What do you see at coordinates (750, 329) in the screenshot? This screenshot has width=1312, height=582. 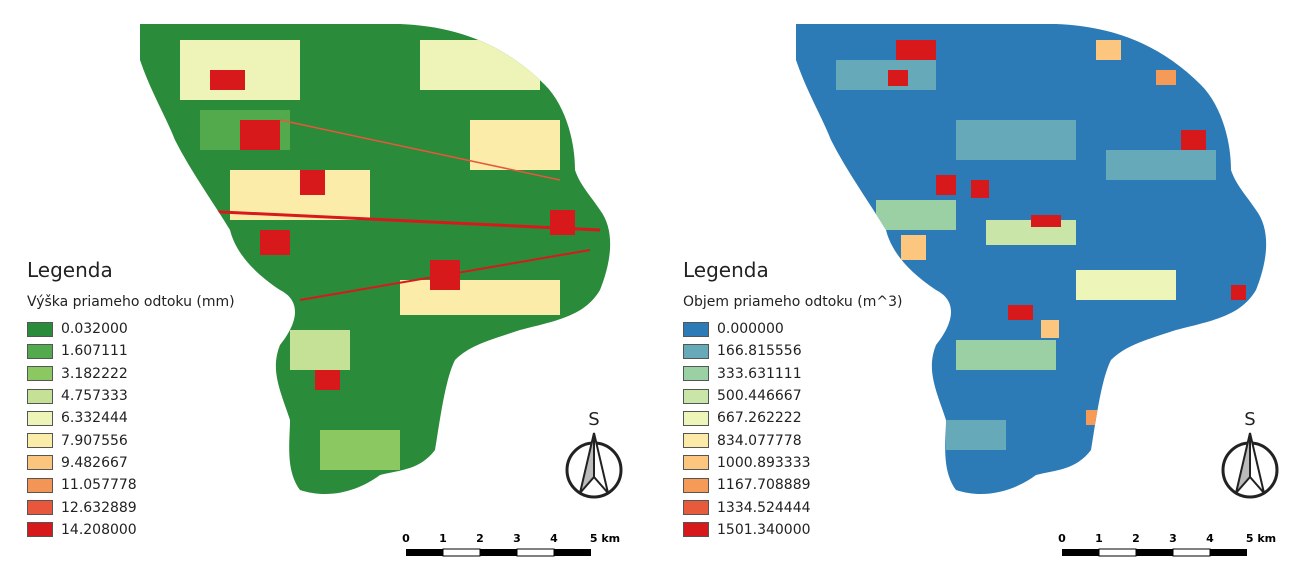 I see `legend-label: 0.000000` at bounding box center [750, 329].